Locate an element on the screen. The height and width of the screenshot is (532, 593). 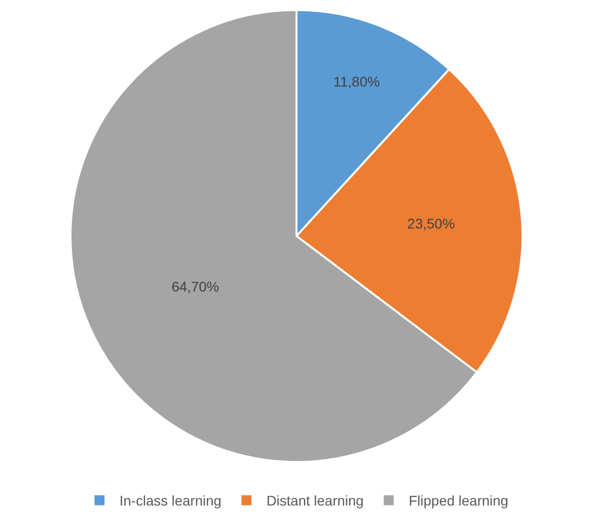
data-label: 23,50% is located at coordinates (431, 224).